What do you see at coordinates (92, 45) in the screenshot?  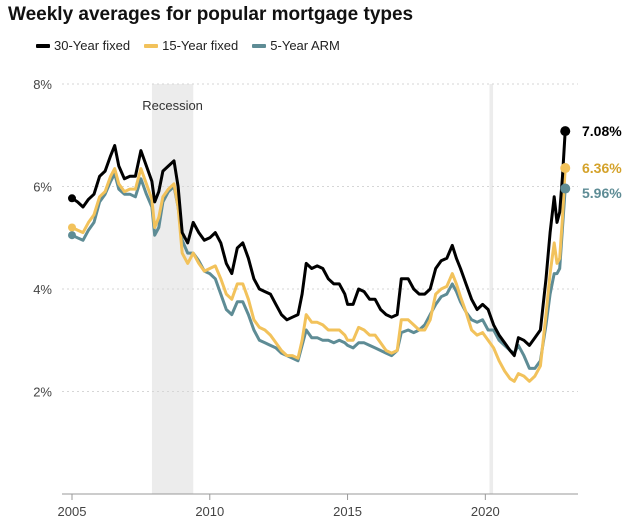 I see `legend-label-30yr: 30-Year fixed` at bounding box center [92, 45].